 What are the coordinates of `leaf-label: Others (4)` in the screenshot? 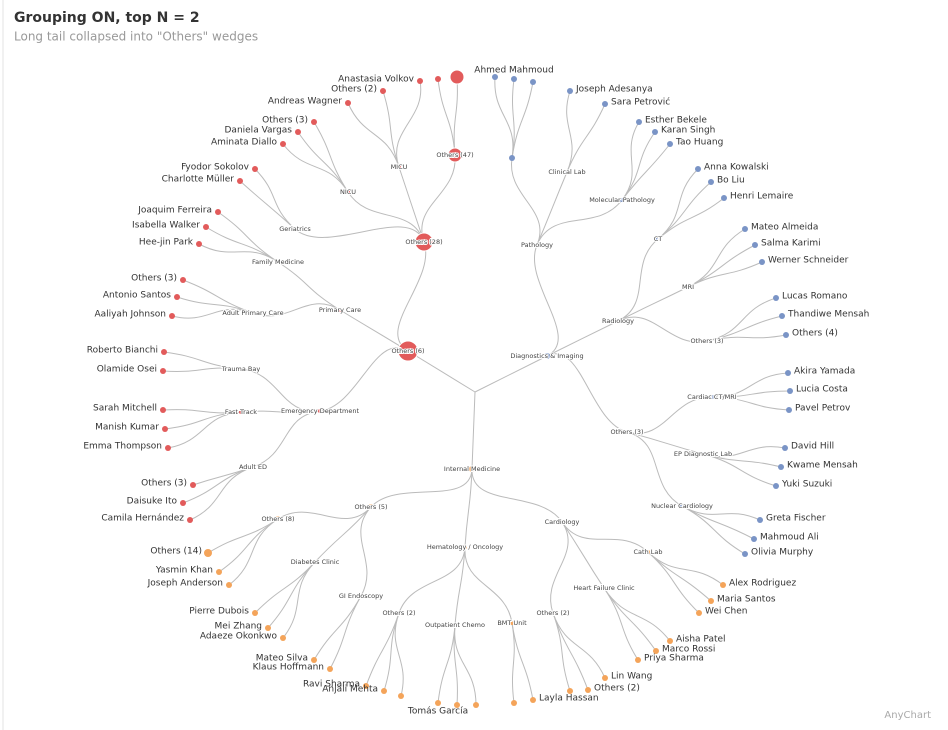 It's located at (815, 334).